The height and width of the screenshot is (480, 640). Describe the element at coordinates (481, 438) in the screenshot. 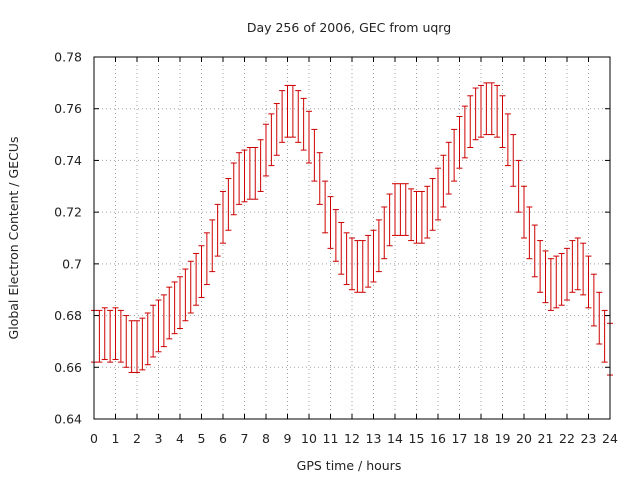

I see `x-tick-label: 18` at that location.